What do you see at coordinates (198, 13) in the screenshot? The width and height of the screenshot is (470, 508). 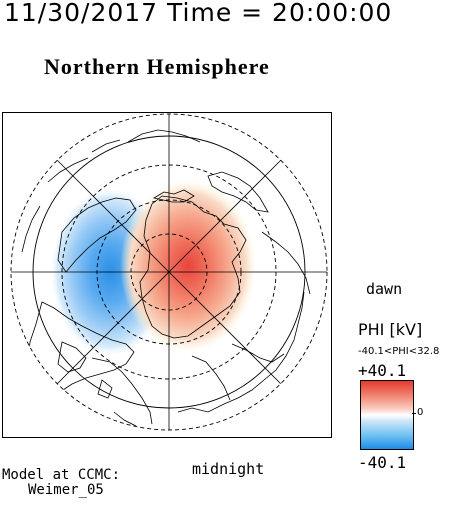 I see `datetime-title: 11/30/2017 Time = 20:00:00` at bounding box center [198, 13].